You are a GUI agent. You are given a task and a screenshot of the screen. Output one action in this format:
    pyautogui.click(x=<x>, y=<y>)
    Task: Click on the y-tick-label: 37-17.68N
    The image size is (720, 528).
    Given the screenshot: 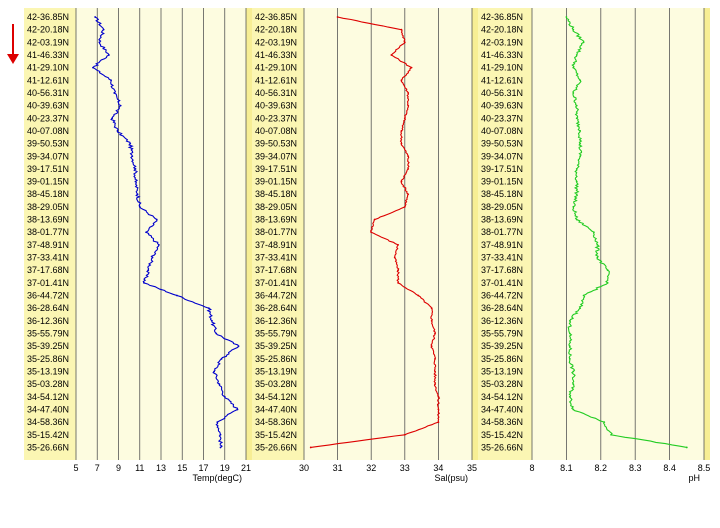 What is the action you would take?
    pyautogui.click(x=502, y=270)
    